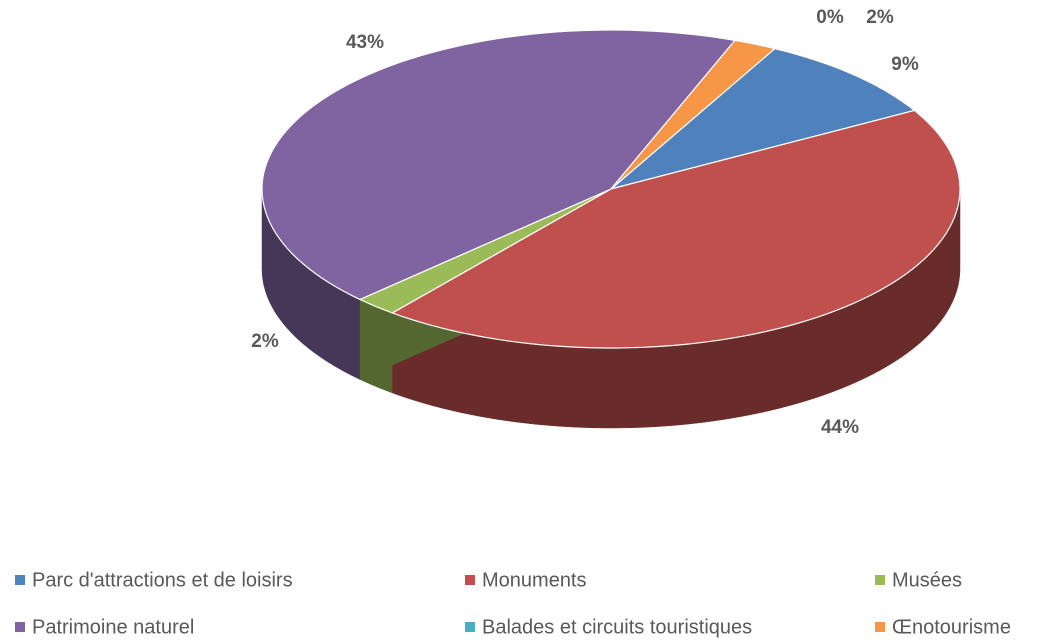 The image size is (1042, 641). Describe the element at coordinates (951, 627) in the screenshot. I see `legend-label: Œnotourisme` at that location.